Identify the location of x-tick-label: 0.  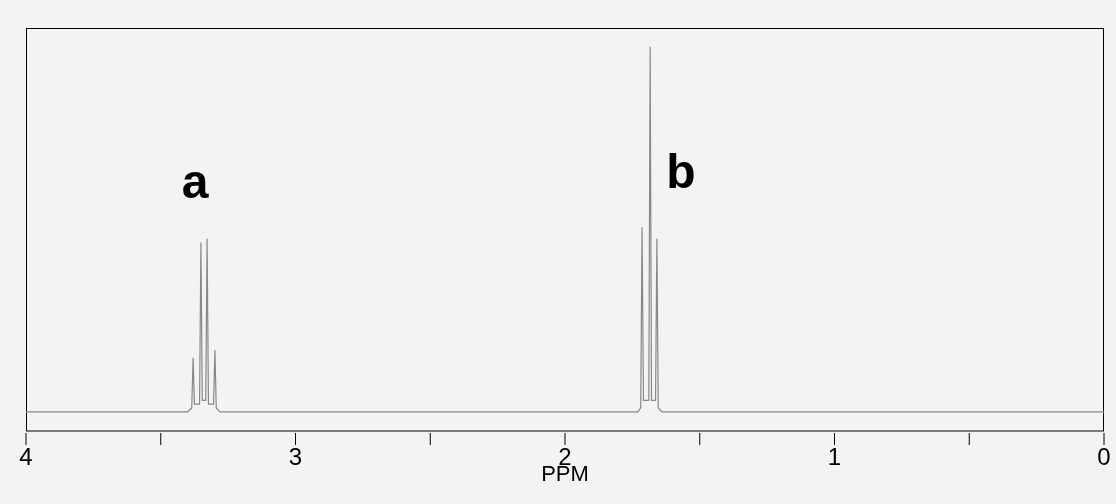
(1104, 456).